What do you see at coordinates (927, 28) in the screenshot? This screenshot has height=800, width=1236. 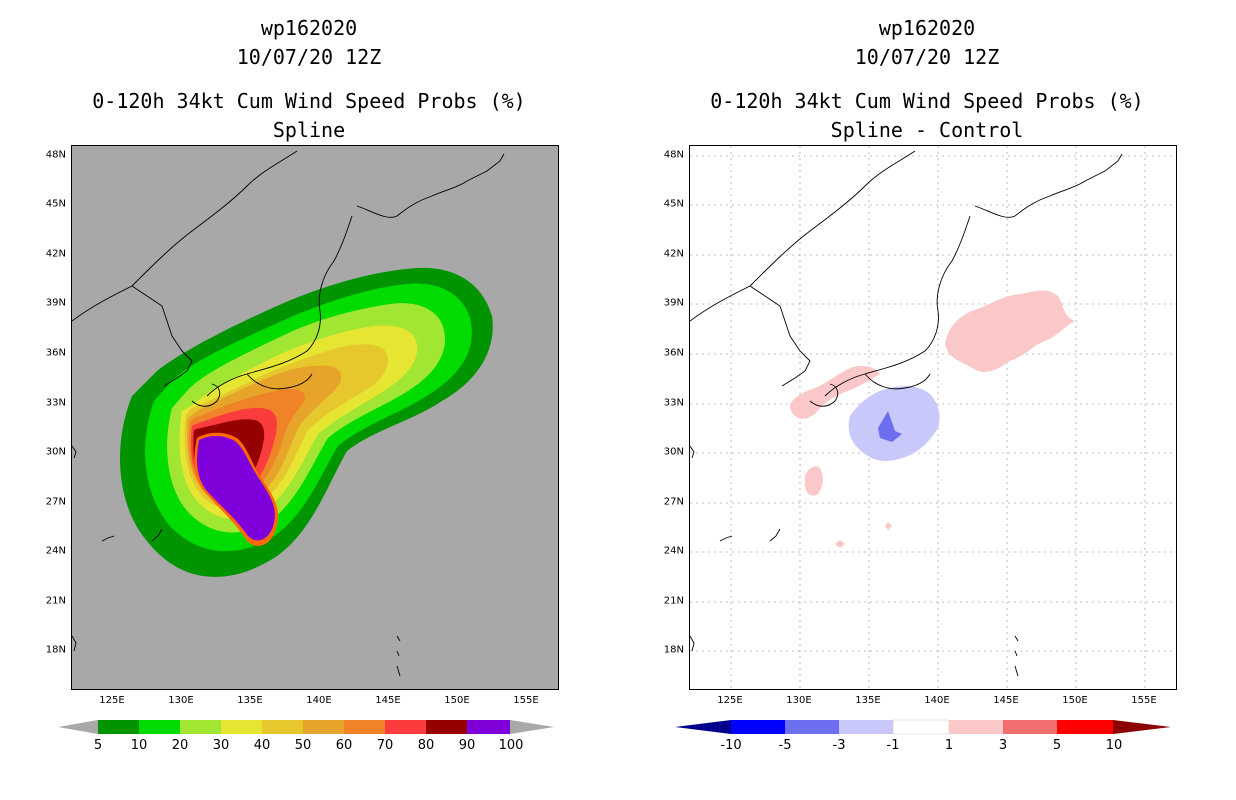 I see `right-title-storm-id: wp162020` at bounding box center [927, 28].